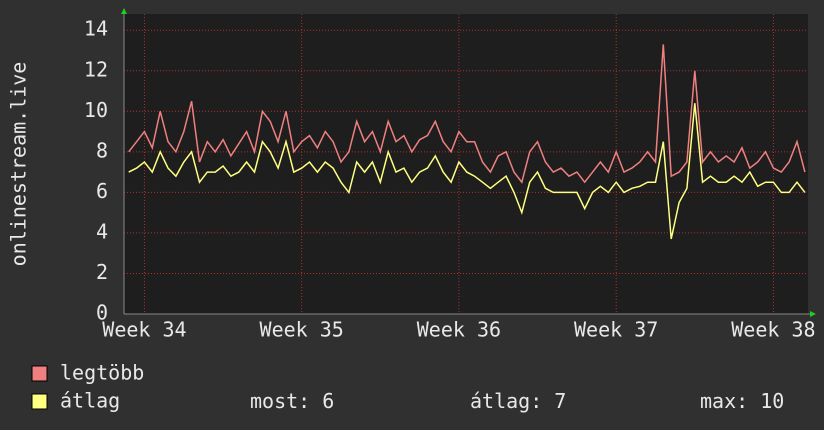 The width and height of the screenshot is (824, 430). What do you see at coordinates (144, 330) in the screenshot?
I see `x-tick-label: Week 34` at bounding box center [144, 330].